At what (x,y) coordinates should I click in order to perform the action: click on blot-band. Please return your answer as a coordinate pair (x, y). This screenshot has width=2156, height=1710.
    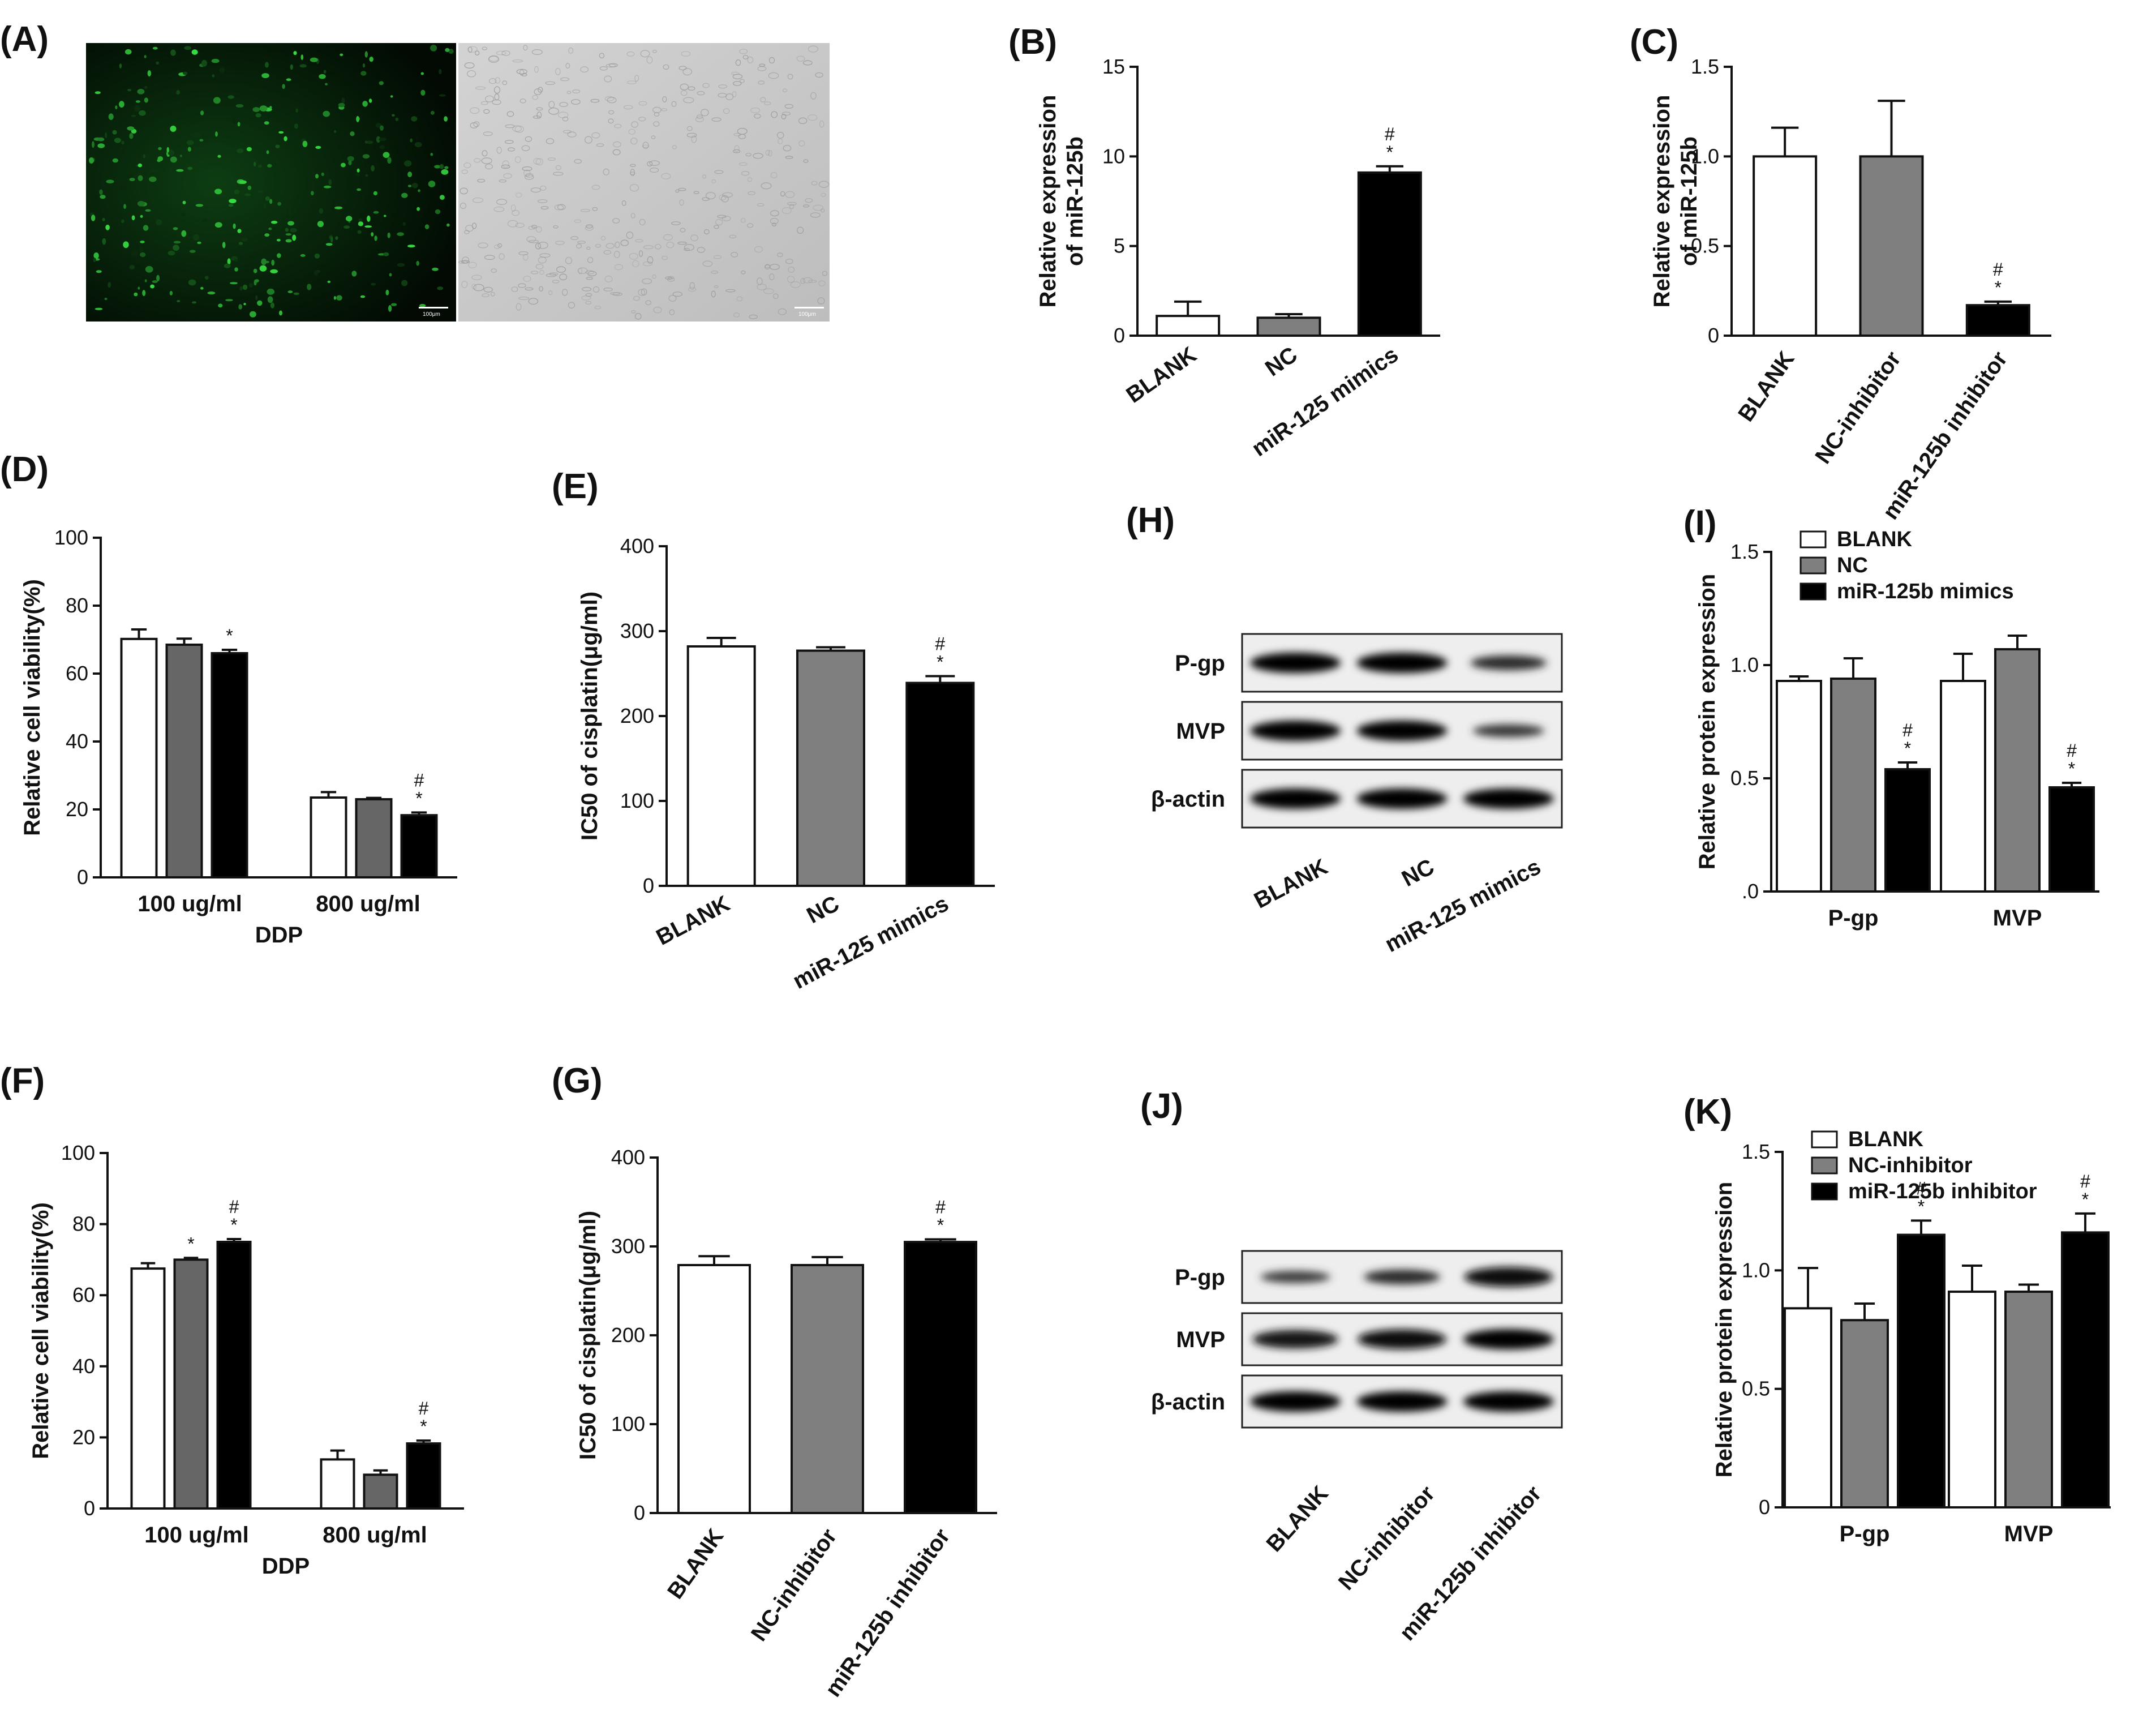
    Looking at the image, I should click on (1402, 1339).